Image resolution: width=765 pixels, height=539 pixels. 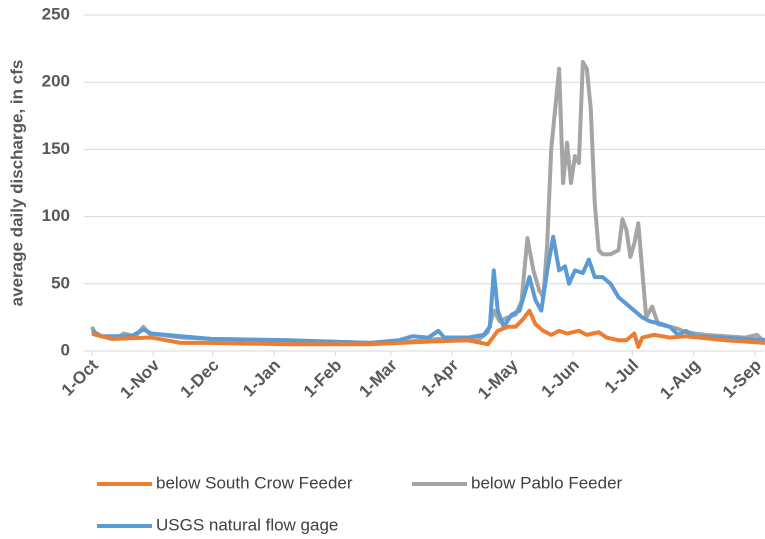 What do you see at coordinates (56, 215) in the screenshot?
I see `y-tick-label: 100` at bounding box center [56, 215].